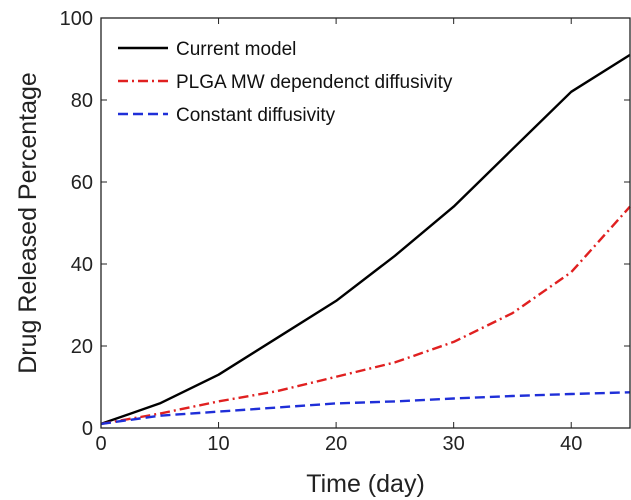 The height and width of the screenshot is (500, 631). Describe the element at coordinates (100, 444) in the screenshot. I see `x-tick-label: 0` at that location.